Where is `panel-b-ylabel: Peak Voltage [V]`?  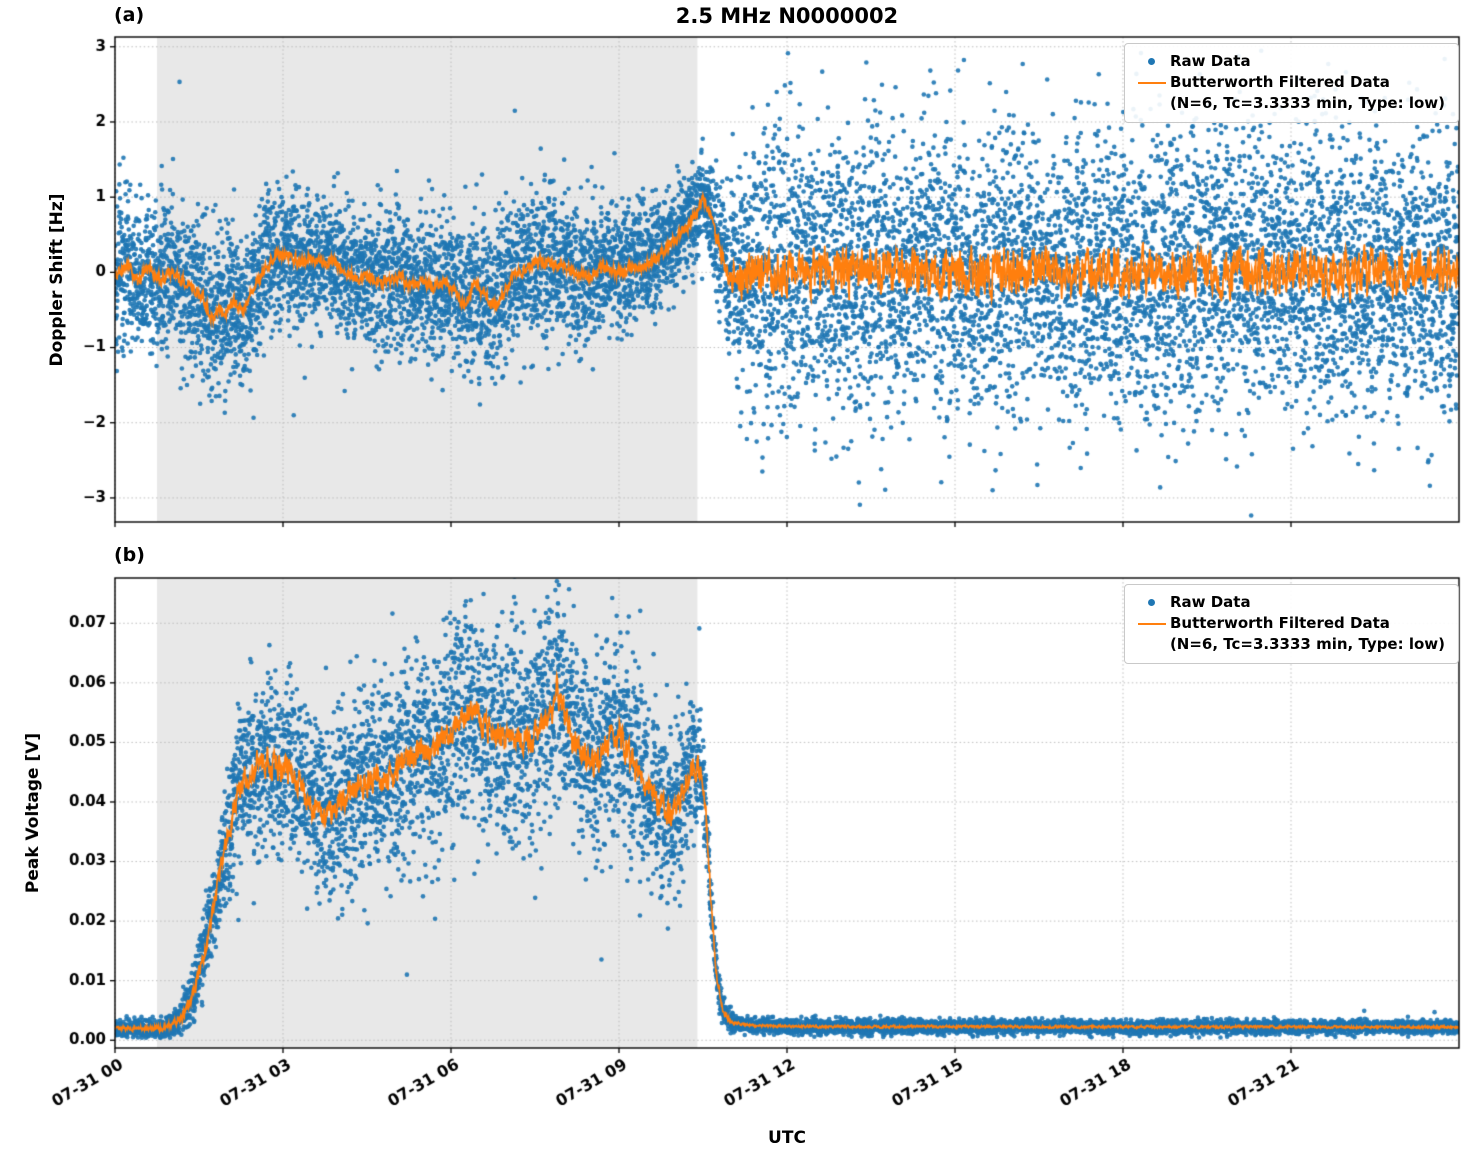
panel-b-ylabel: Peak Voltage [V] is located at coordinates (33, 813).